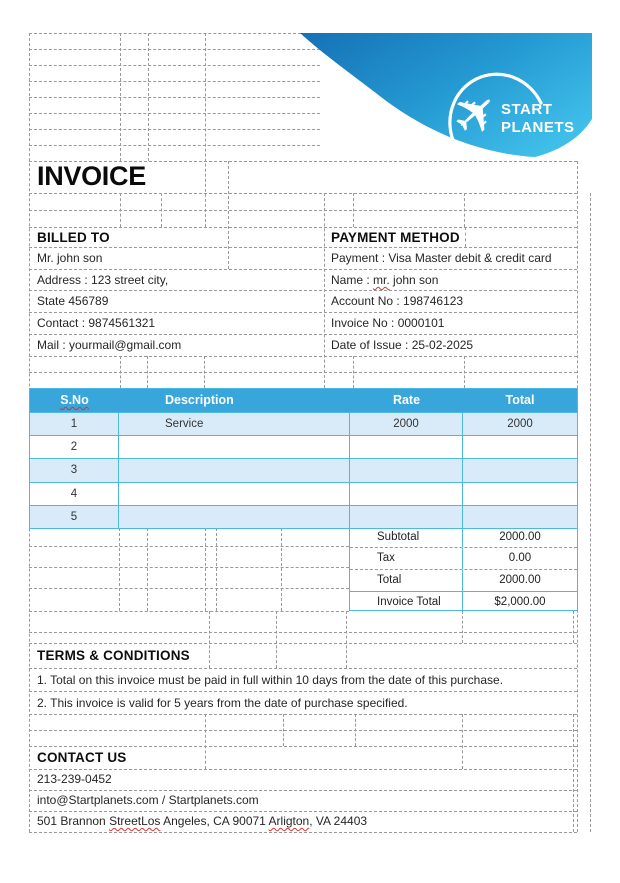 This screenshot has height=883, width=620. I want to click on table-row: 5, so click(303, 516).